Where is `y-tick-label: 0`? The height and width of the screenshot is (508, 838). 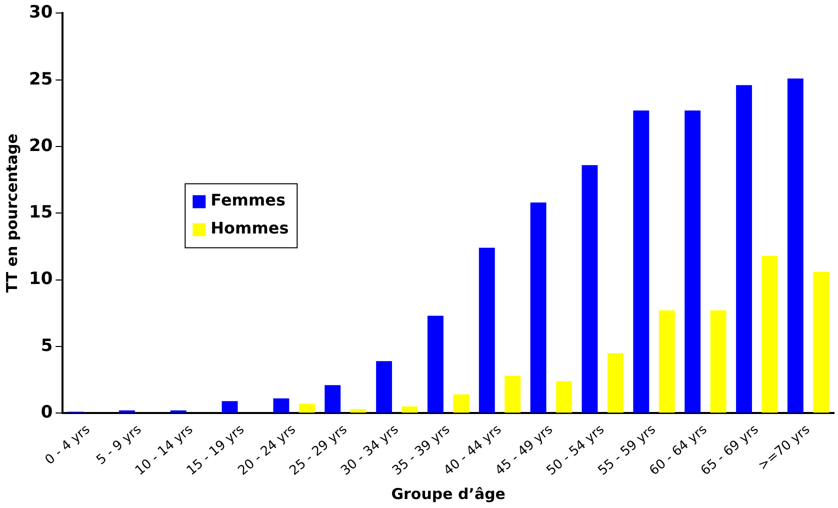
y-tick-label: 0 is located at coordinates (46, 412).